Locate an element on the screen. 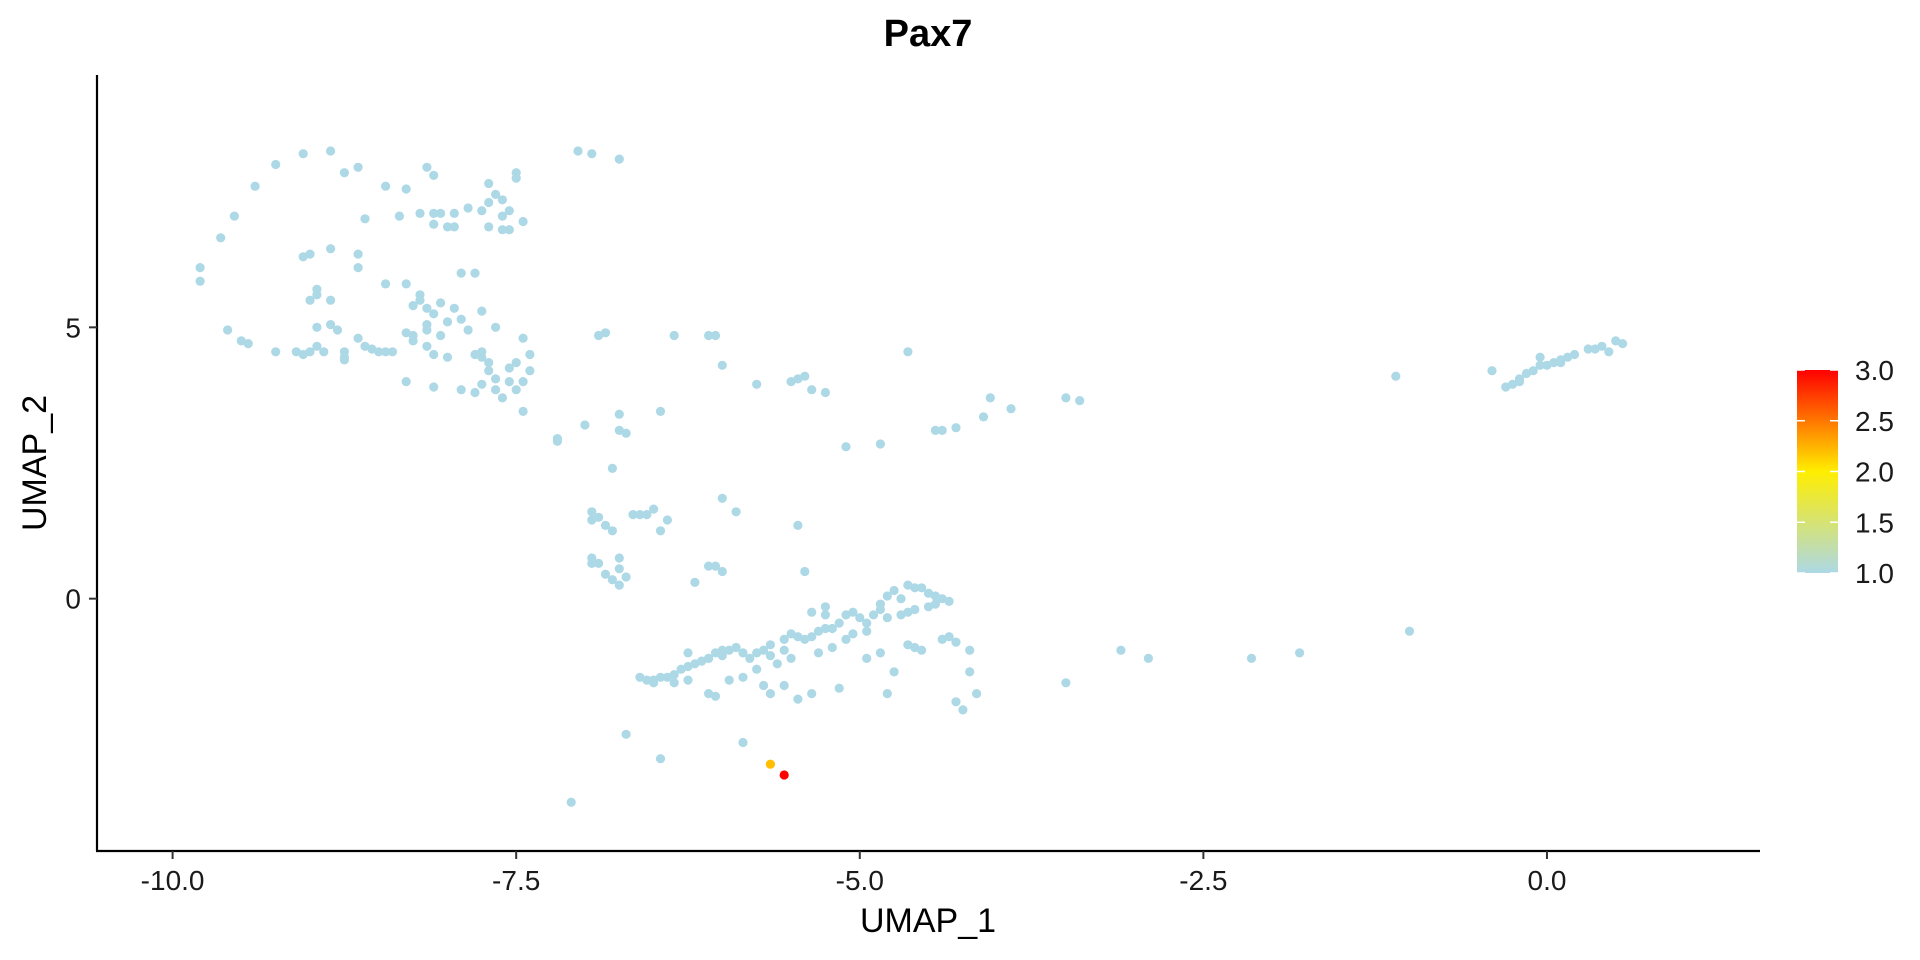 This screenshot has width=1920, height=960. x-axis-title: UMAP_1 is located at coordinates (928, 921).